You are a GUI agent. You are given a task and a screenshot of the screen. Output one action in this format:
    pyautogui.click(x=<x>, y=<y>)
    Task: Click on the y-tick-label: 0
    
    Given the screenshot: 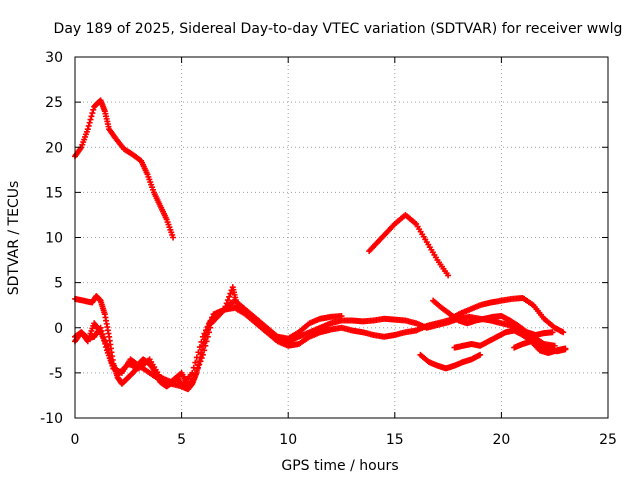 What is the action you would take?
    pyautogui.click(x=58, y=329)
    